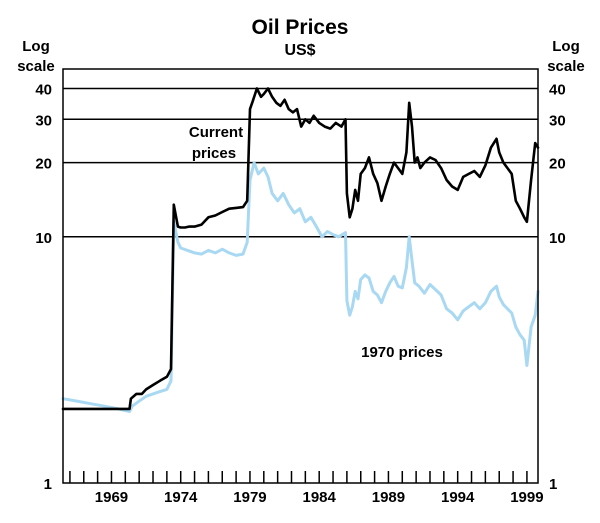 This screenshot has width=600, height=523. I want to click on left-axis-label-line2: scale, so click(36, 66).